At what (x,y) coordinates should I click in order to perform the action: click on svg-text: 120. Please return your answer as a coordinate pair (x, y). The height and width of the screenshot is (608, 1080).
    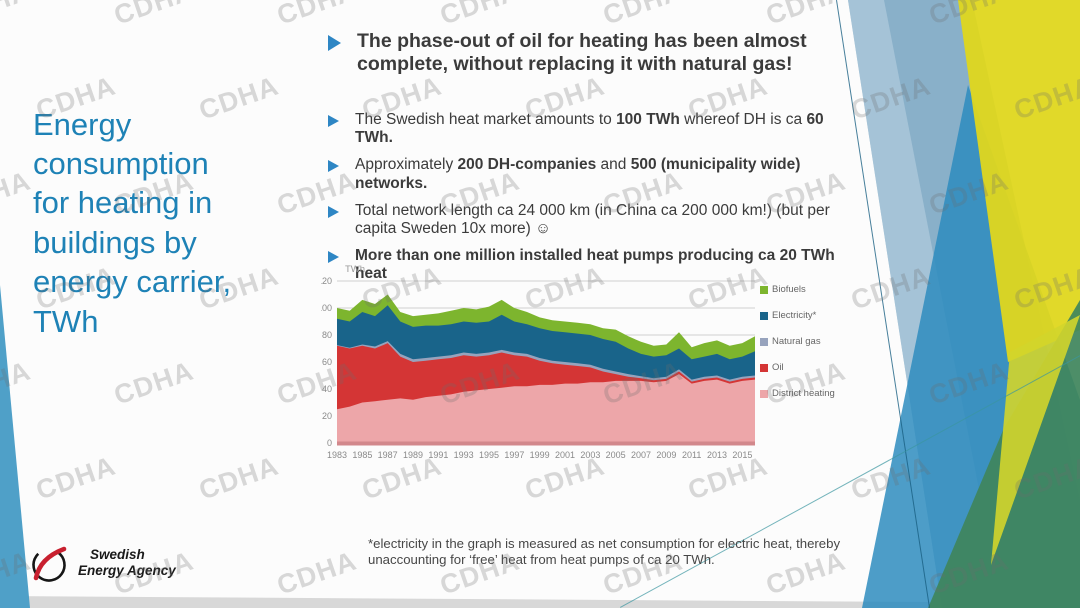
    Looking at the image, I should click on (326, 281).